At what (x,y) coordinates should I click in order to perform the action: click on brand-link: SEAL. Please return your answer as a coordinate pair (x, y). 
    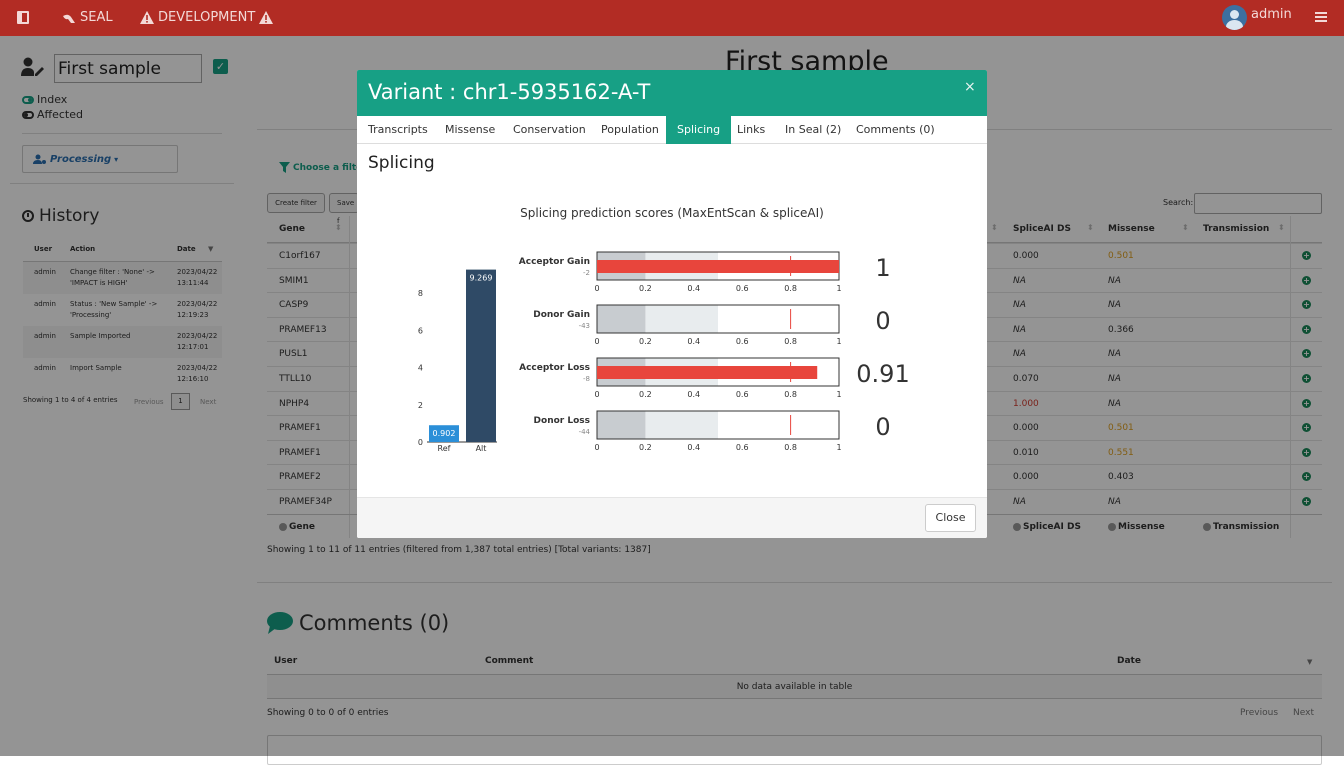
    Looking at the image, I should click on (87, 17).